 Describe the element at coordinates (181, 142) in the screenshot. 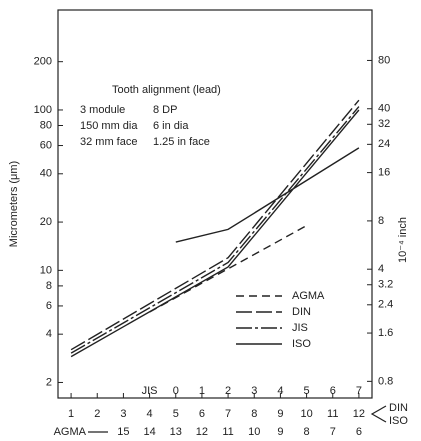

I see `annotation: 1.25 in face` at that location.